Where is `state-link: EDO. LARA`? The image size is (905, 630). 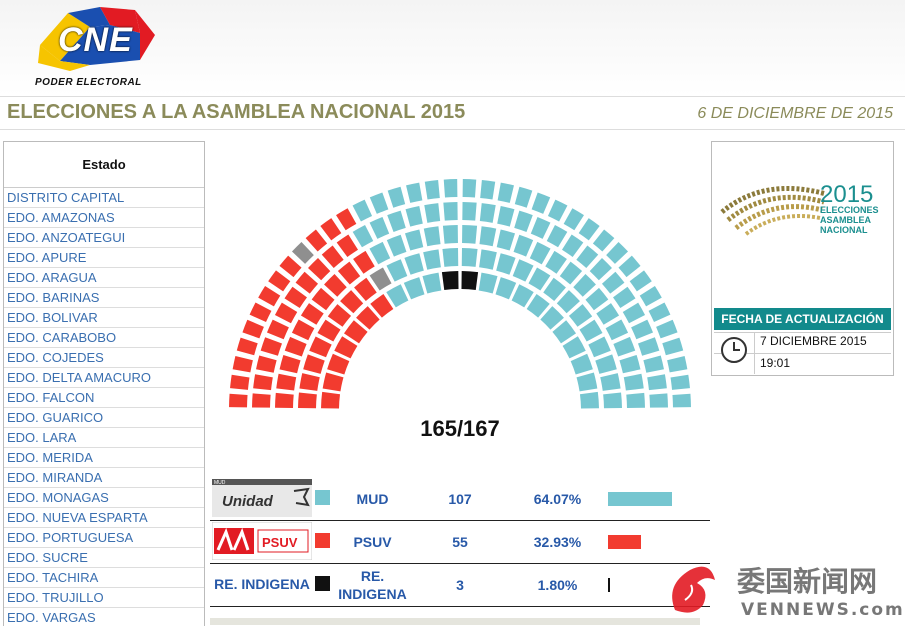 state-link: EDO. LARA is located at coordinates (104, 438).